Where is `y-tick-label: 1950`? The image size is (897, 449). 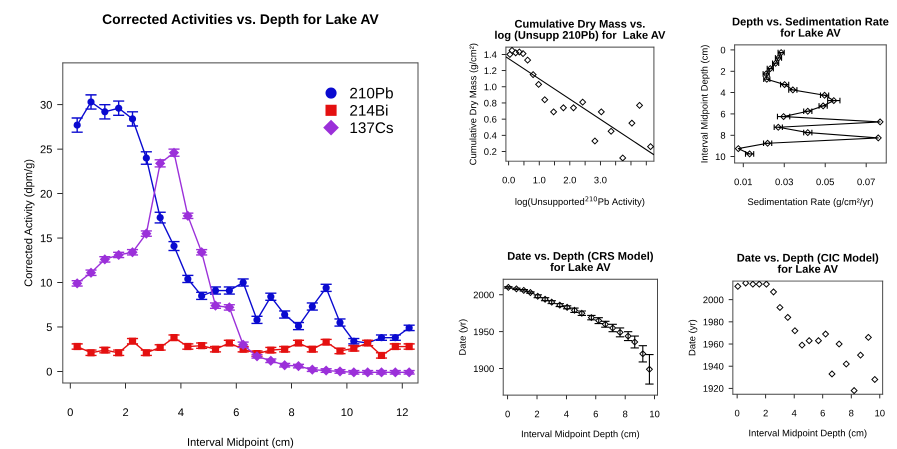
y-tick-label: 1950 is located at coordinates (484, 332).